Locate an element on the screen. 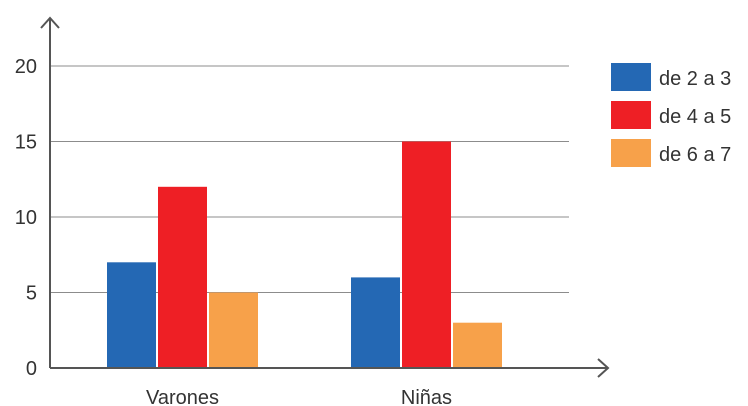 This screenshot has height=406, width=748. category-label: Varones is located at coordinates (182, 396).